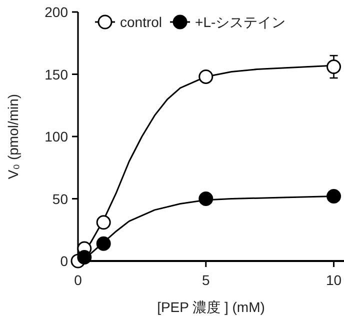 The height and width of the screenshot is (324, 344). I want to click on y-tick-label: 50, so click(60, 198).